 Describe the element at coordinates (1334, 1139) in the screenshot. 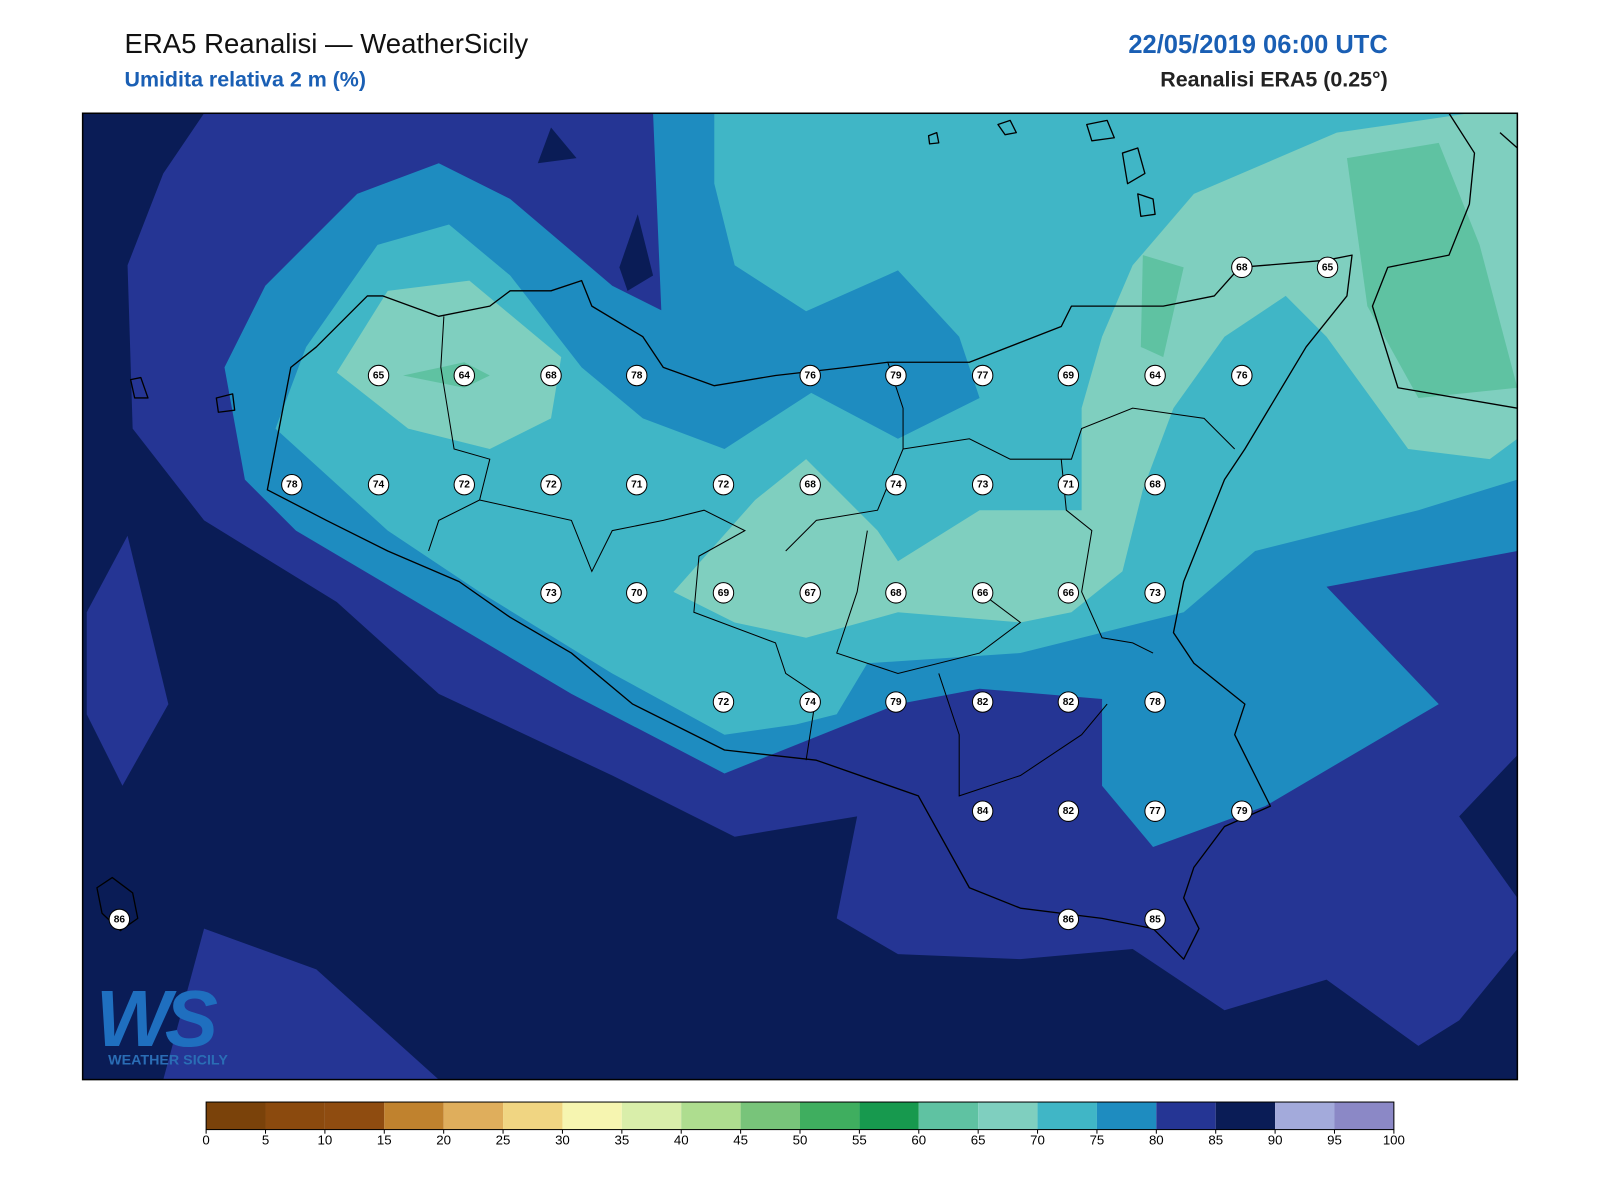

I see `colorbar-tick-label: 95` at that location.